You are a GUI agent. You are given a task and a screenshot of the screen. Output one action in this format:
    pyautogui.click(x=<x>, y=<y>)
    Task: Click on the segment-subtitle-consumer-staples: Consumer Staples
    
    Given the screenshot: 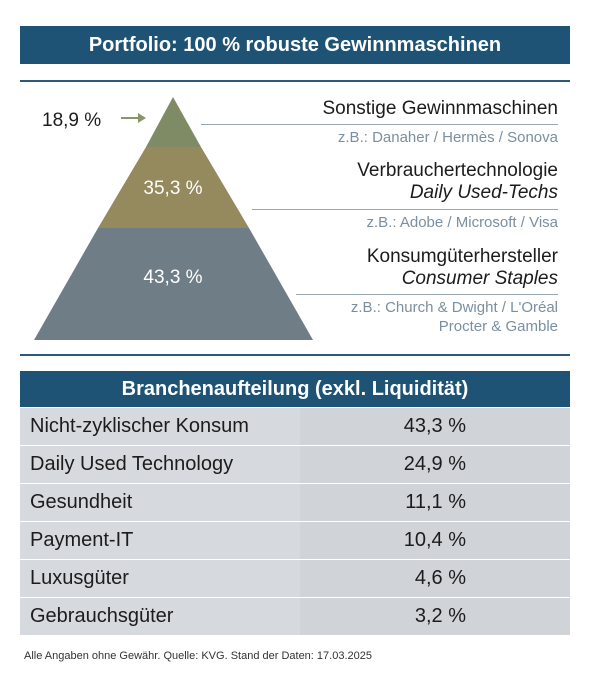 What is the action you would take?
    pyautogui.click(x=479, y=278)
    